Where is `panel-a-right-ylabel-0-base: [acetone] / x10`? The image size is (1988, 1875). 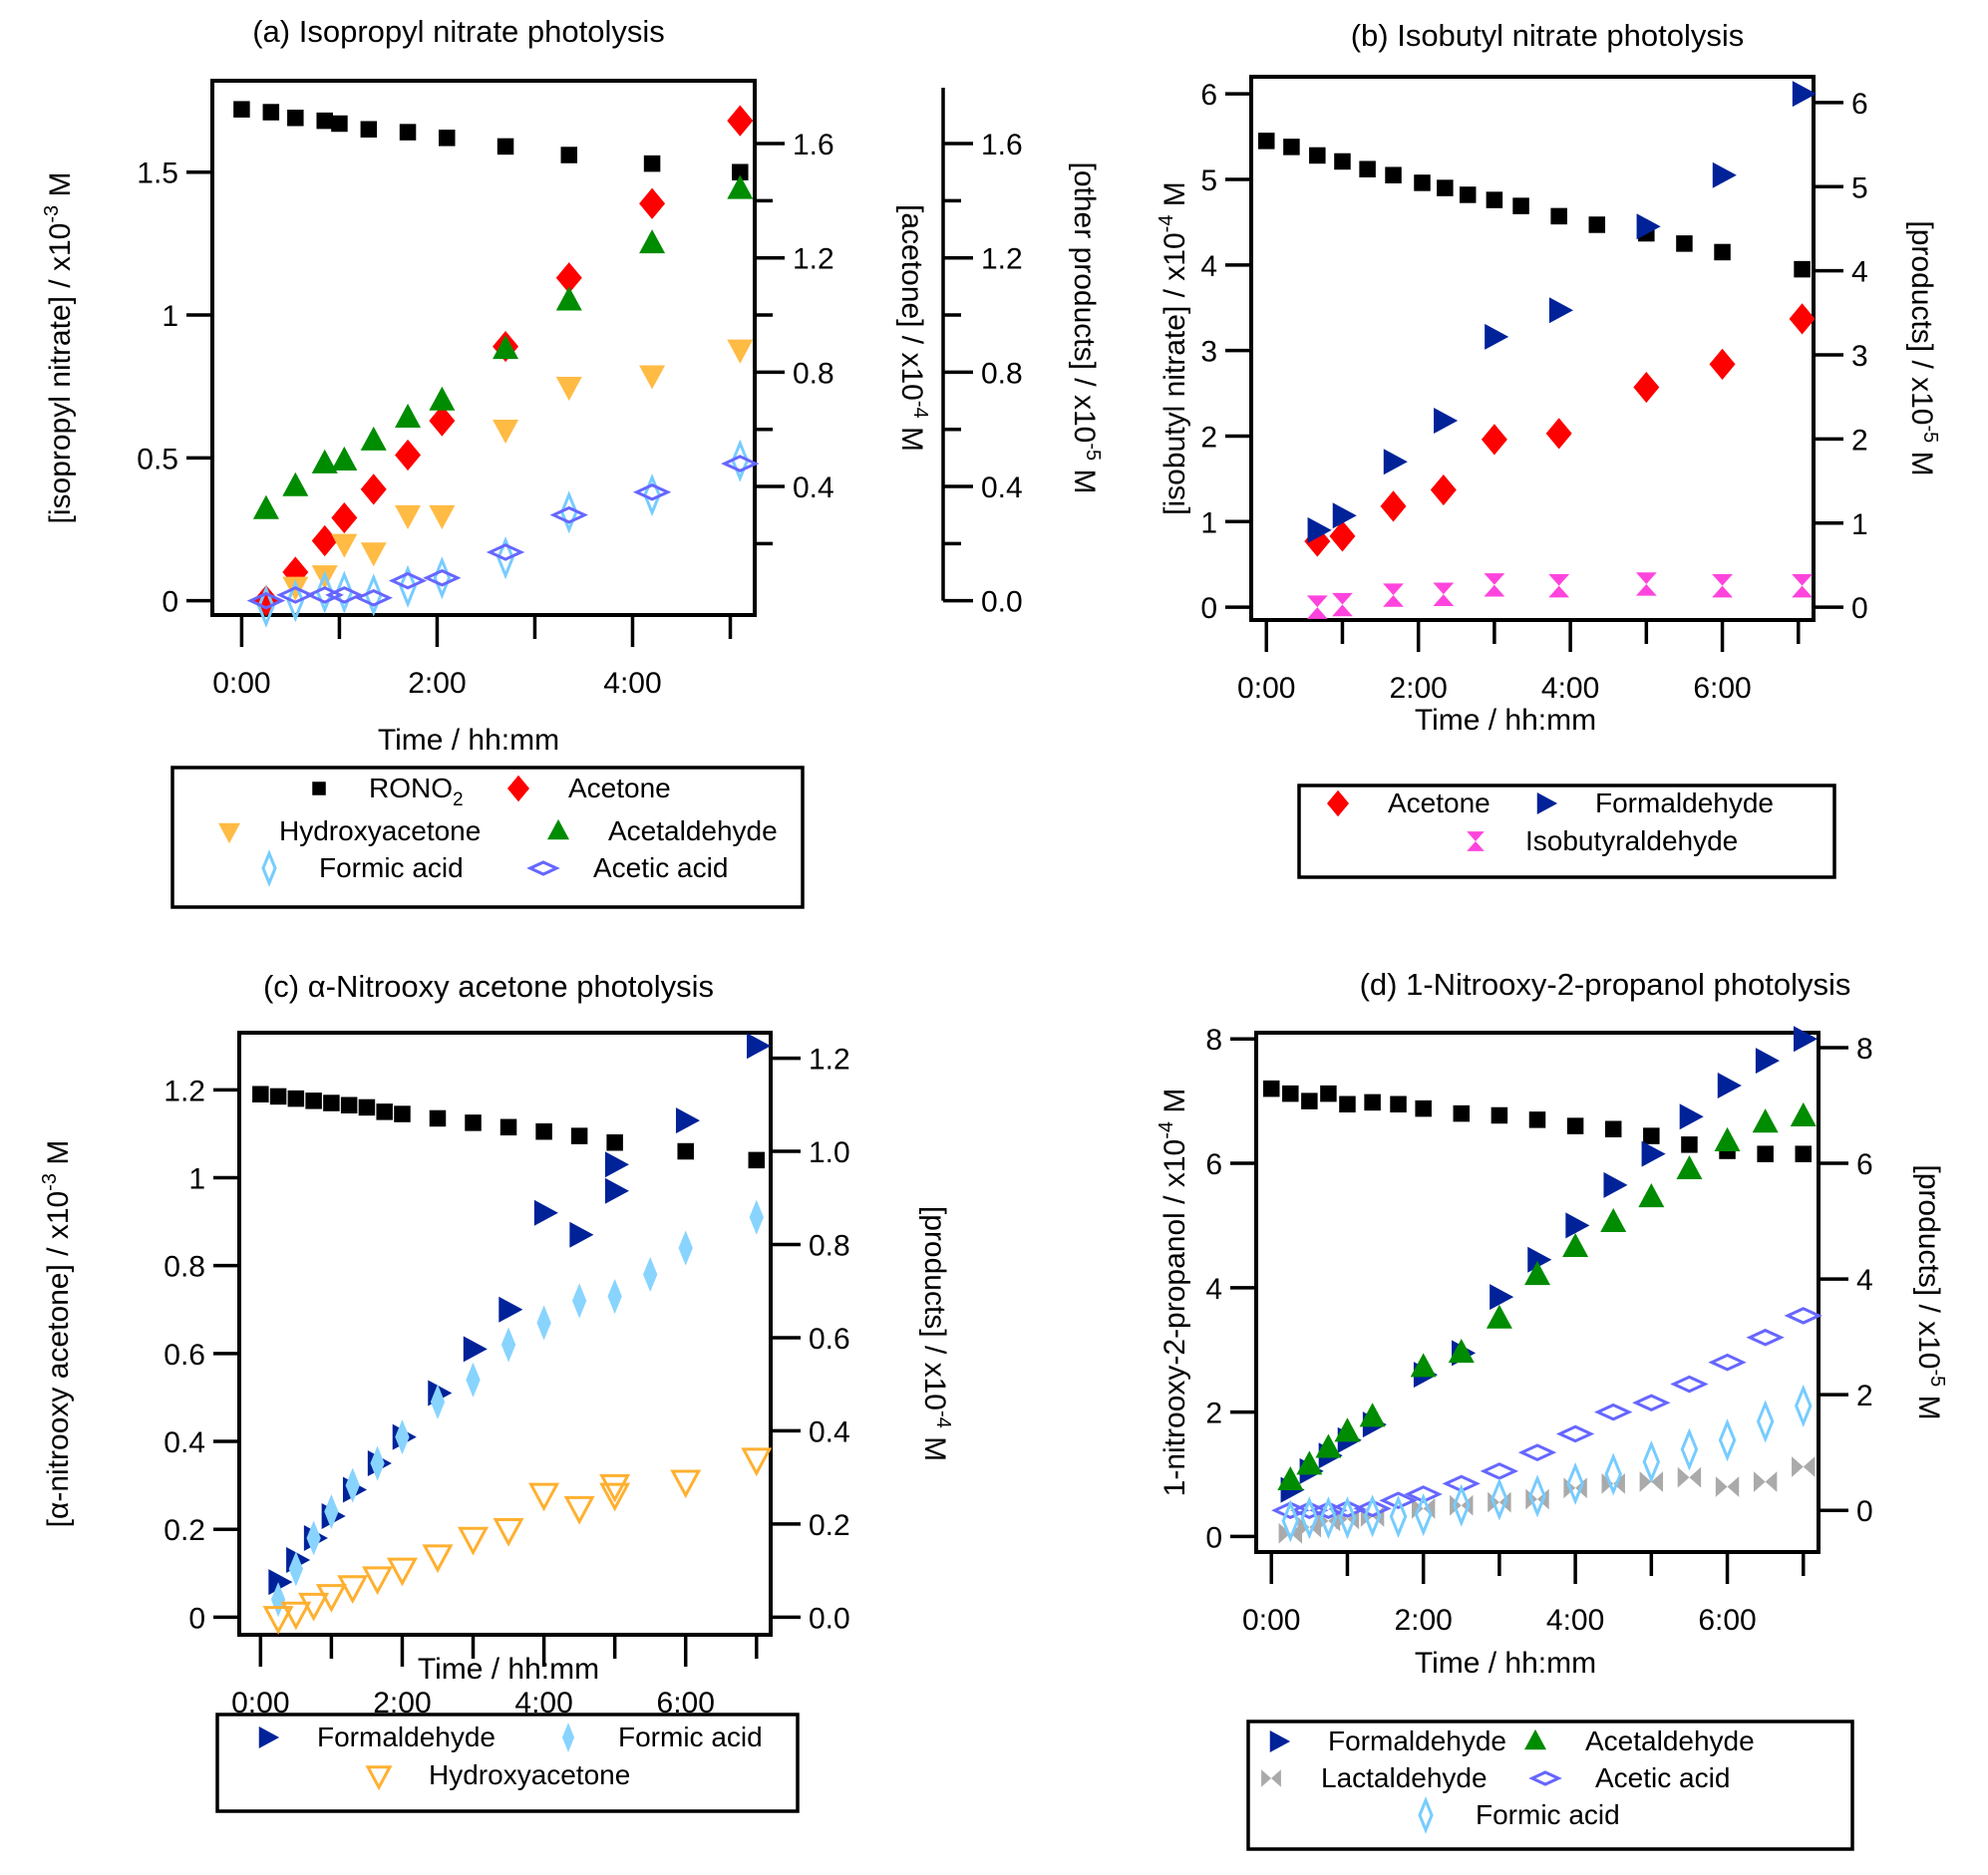
panel-a-right-ylabel-0-base: [acetone] / x10 is located at coordinates (911, 302).